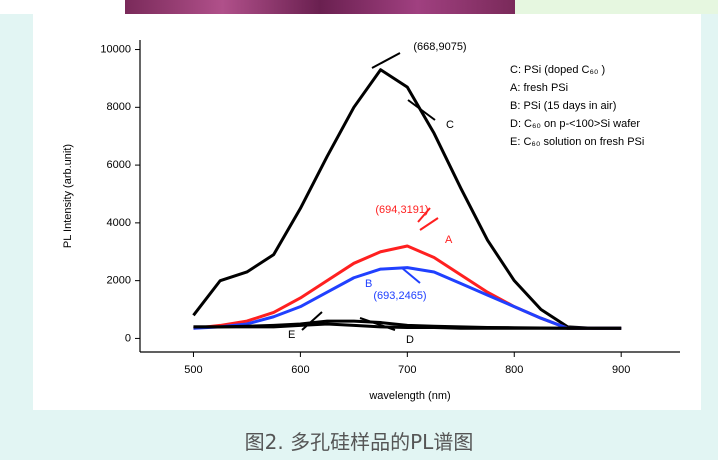  Describe the element at coordinates (449, 240) in the screenshot. I see `annotation: A` at that location.